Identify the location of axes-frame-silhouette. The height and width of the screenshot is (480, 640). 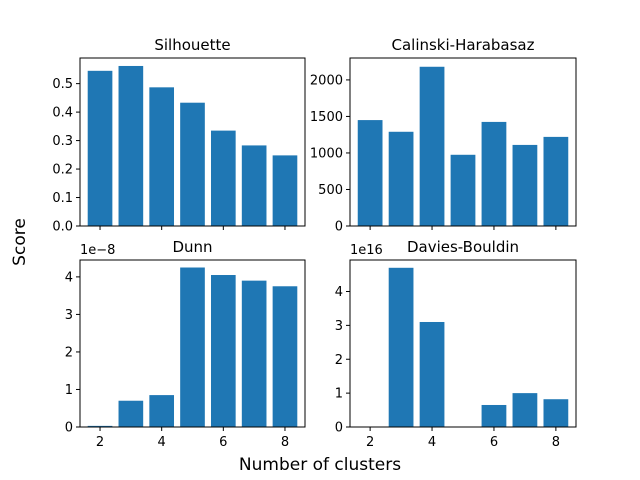
(192, 142).